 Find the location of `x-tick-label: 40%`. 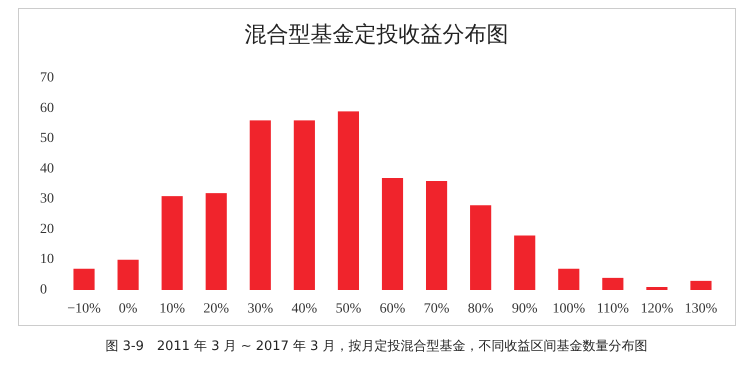

x-tick-label: 40% is located at coordinates (305, 309).